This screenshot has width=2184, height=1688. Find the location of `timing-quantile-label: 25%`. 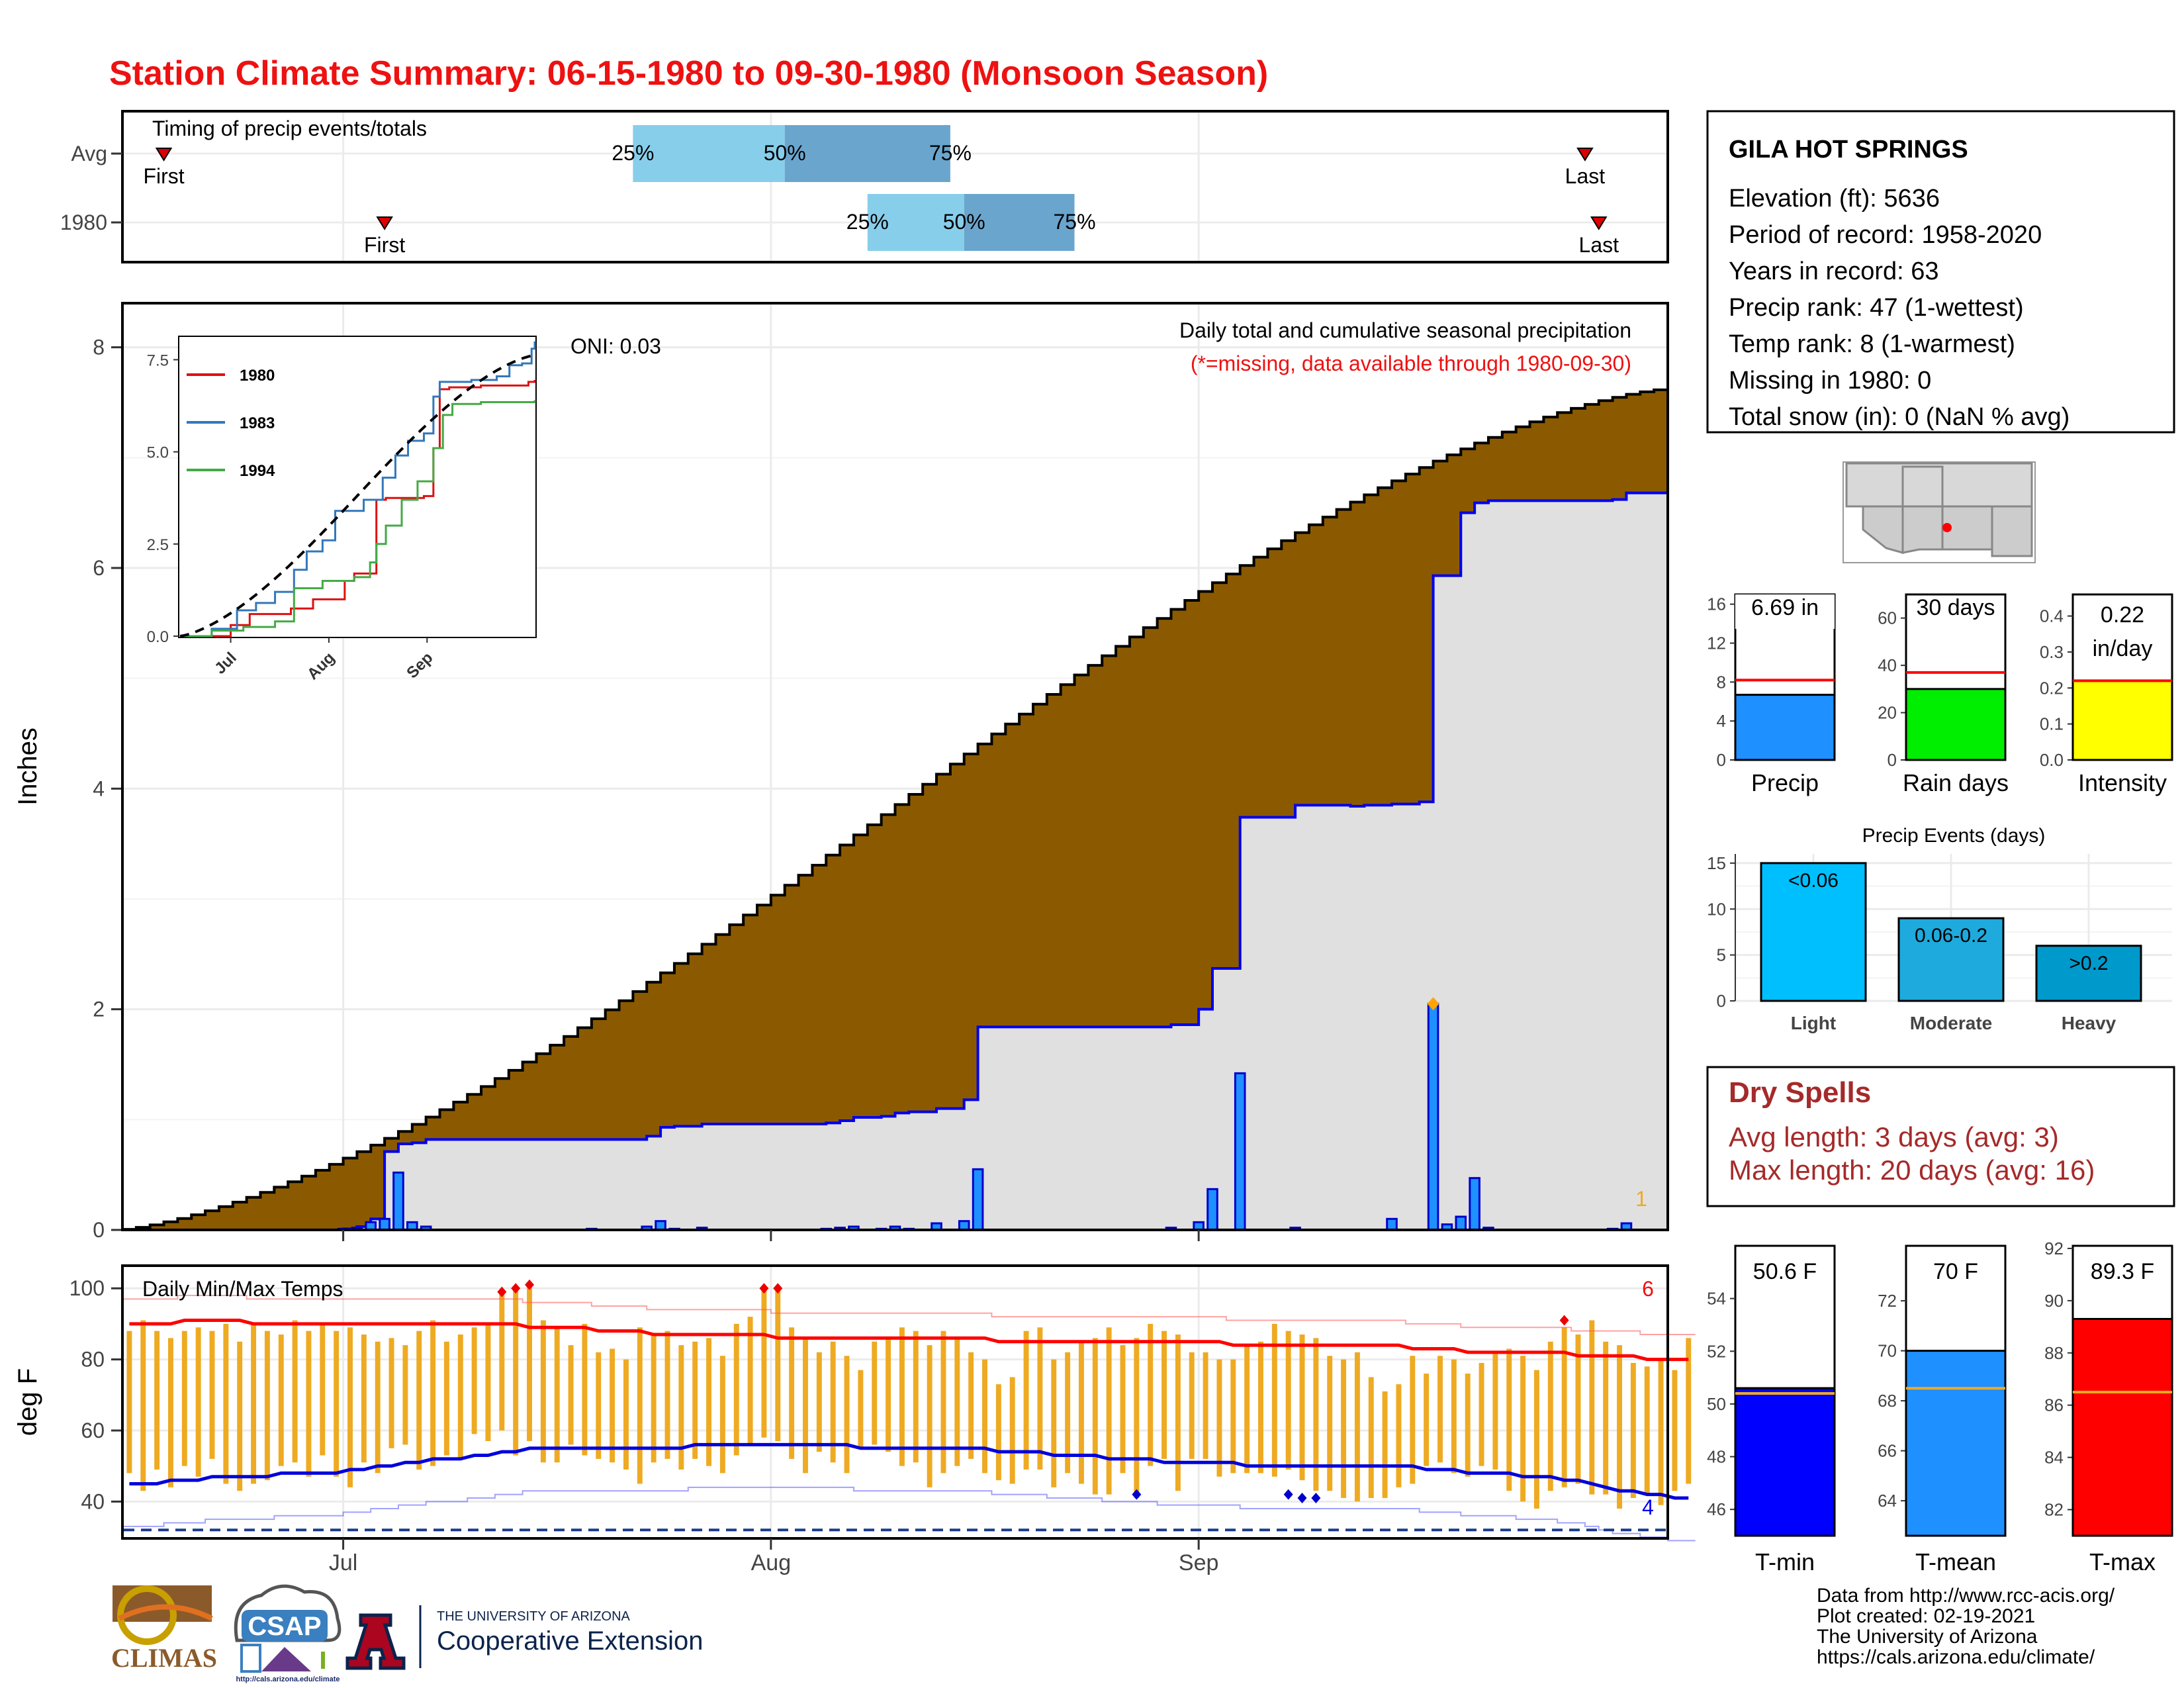

timing-quantile-label: 25% is located at coordinates (867, 222).